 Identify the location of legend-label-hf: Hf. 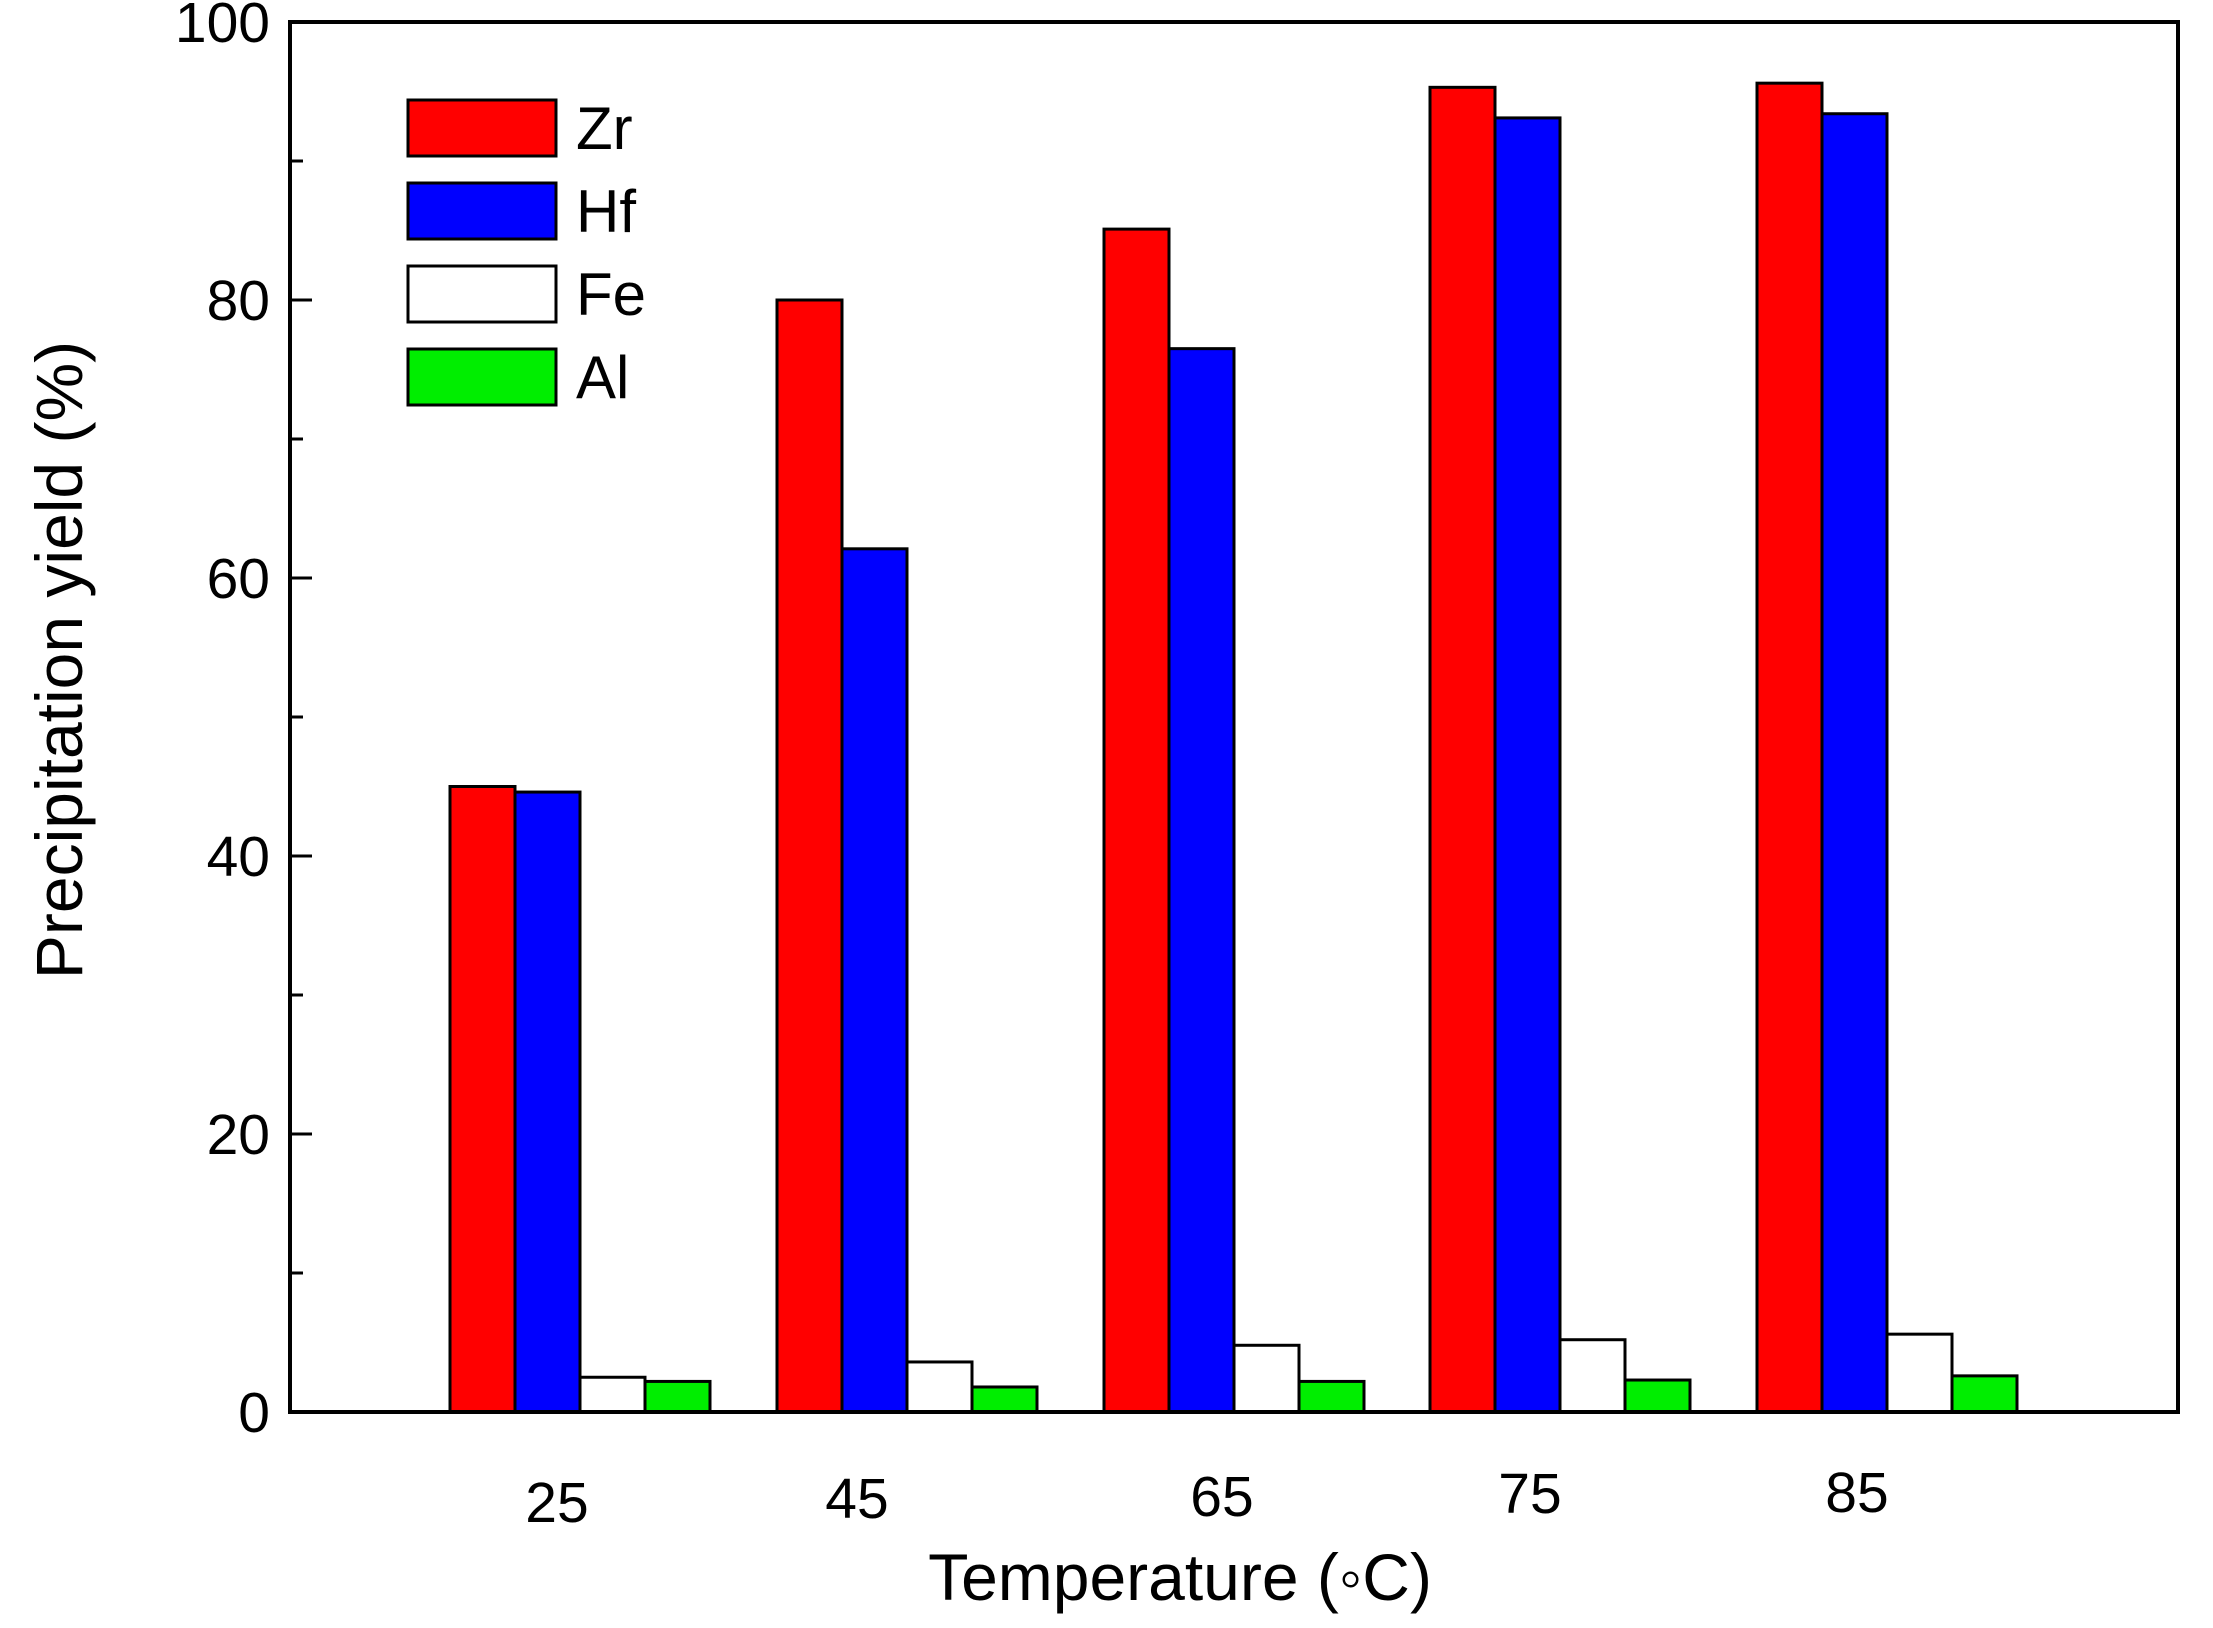
(606, 211).